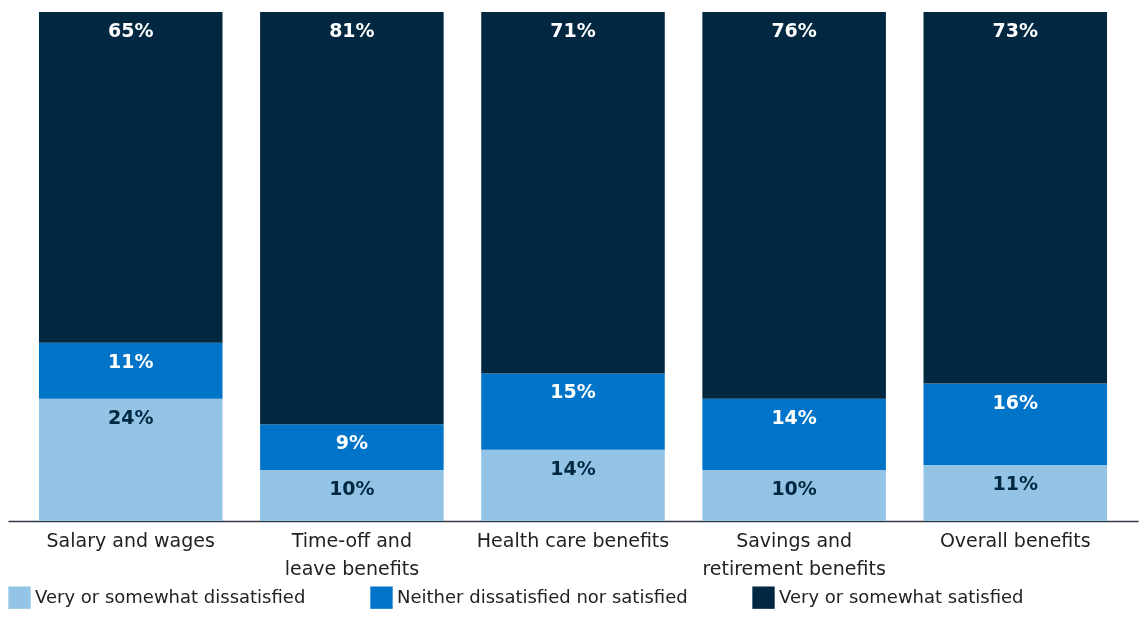 This screenshot has width=1146, height=627. I want to click on data-label: 16%, so click(1015, 401).